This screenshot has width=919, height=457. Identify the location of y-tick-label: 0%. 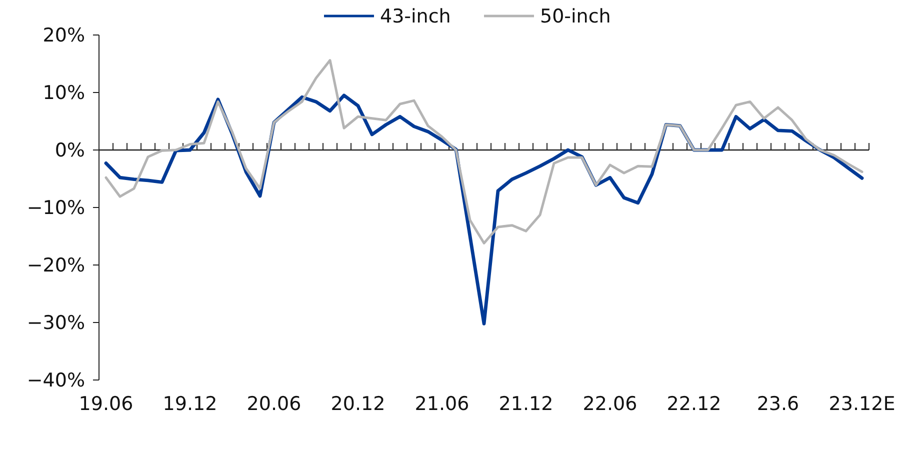
(69, 151).